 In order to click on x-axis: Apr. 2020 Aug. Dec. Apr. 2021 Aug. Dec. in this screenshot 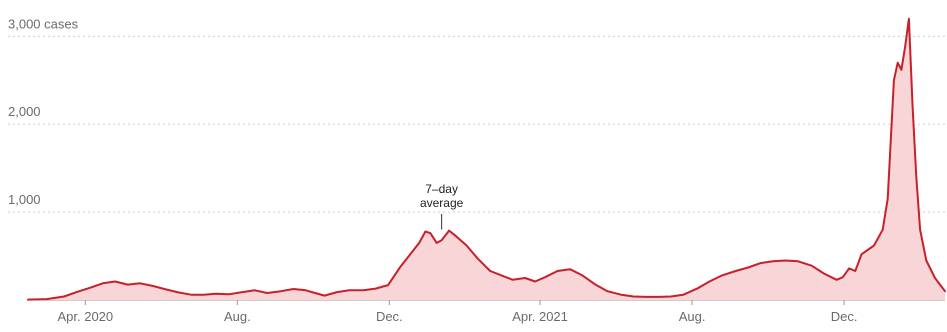, I will do `click(457, 312)`.